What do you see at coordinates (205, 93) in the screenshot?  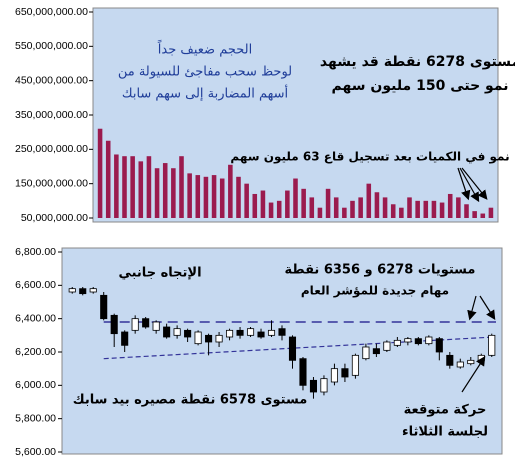 I see `annotation: أسهم المضاربة إلى سهم سابك` at bounding box center [205, 93].